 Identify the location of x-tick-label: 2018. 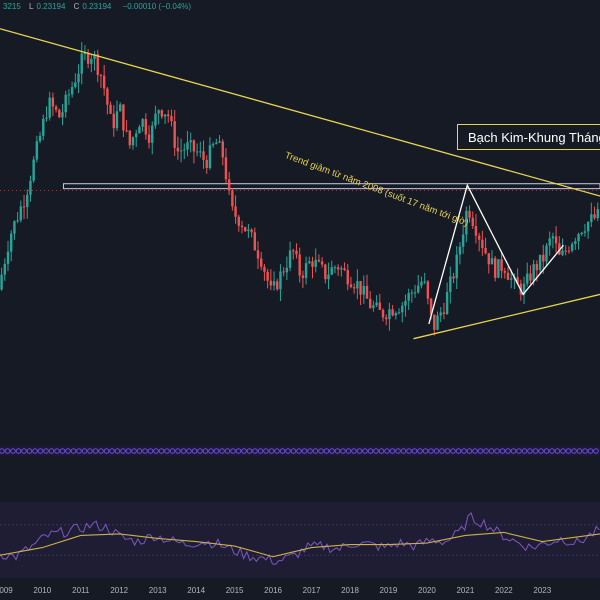
(350, 590).